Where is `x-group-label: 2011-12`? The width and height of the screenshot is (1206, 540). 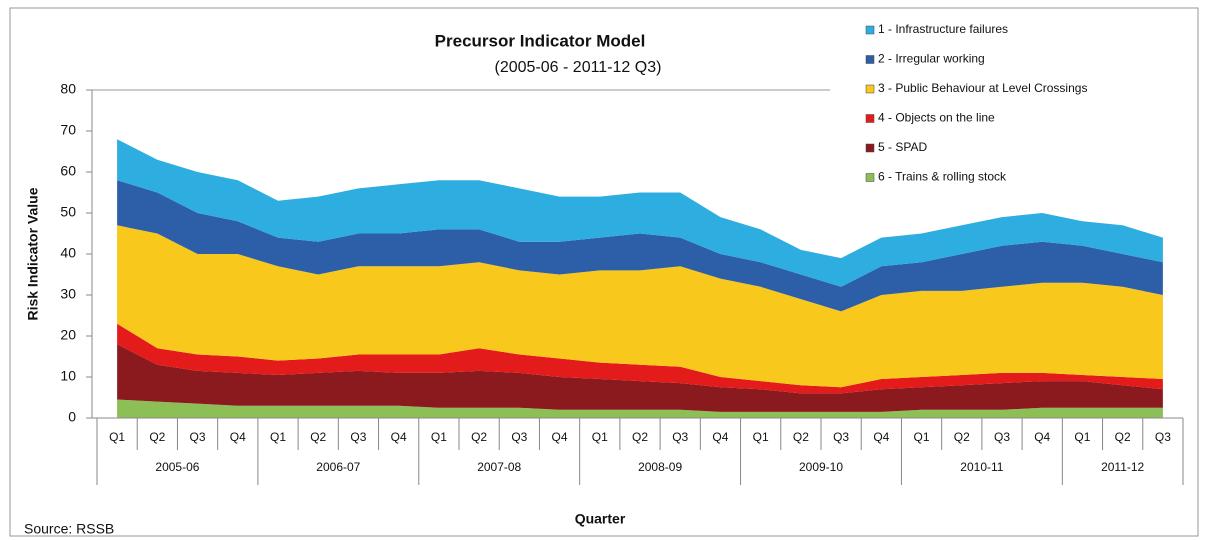 x-group-label: 2011-12 is located at coordinates (1122, 467).